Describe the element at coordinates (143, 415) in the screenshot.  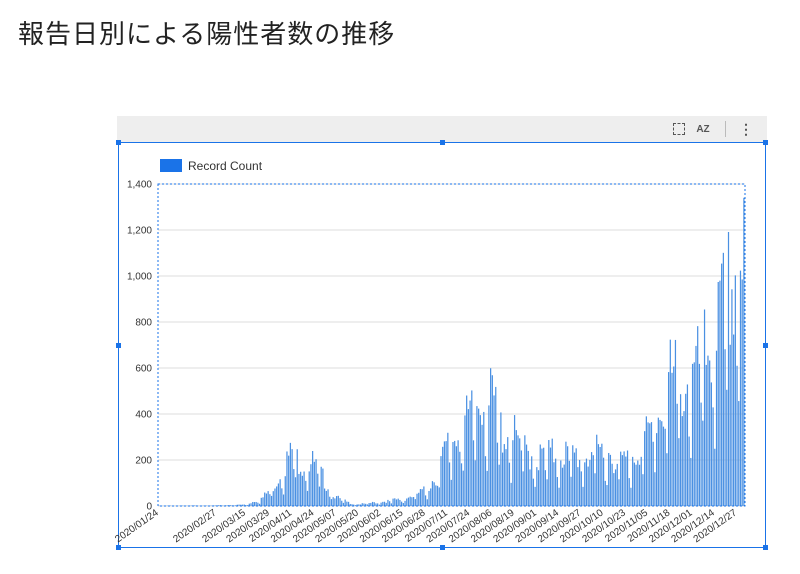
I see `y-tick-label: 400` at that location.